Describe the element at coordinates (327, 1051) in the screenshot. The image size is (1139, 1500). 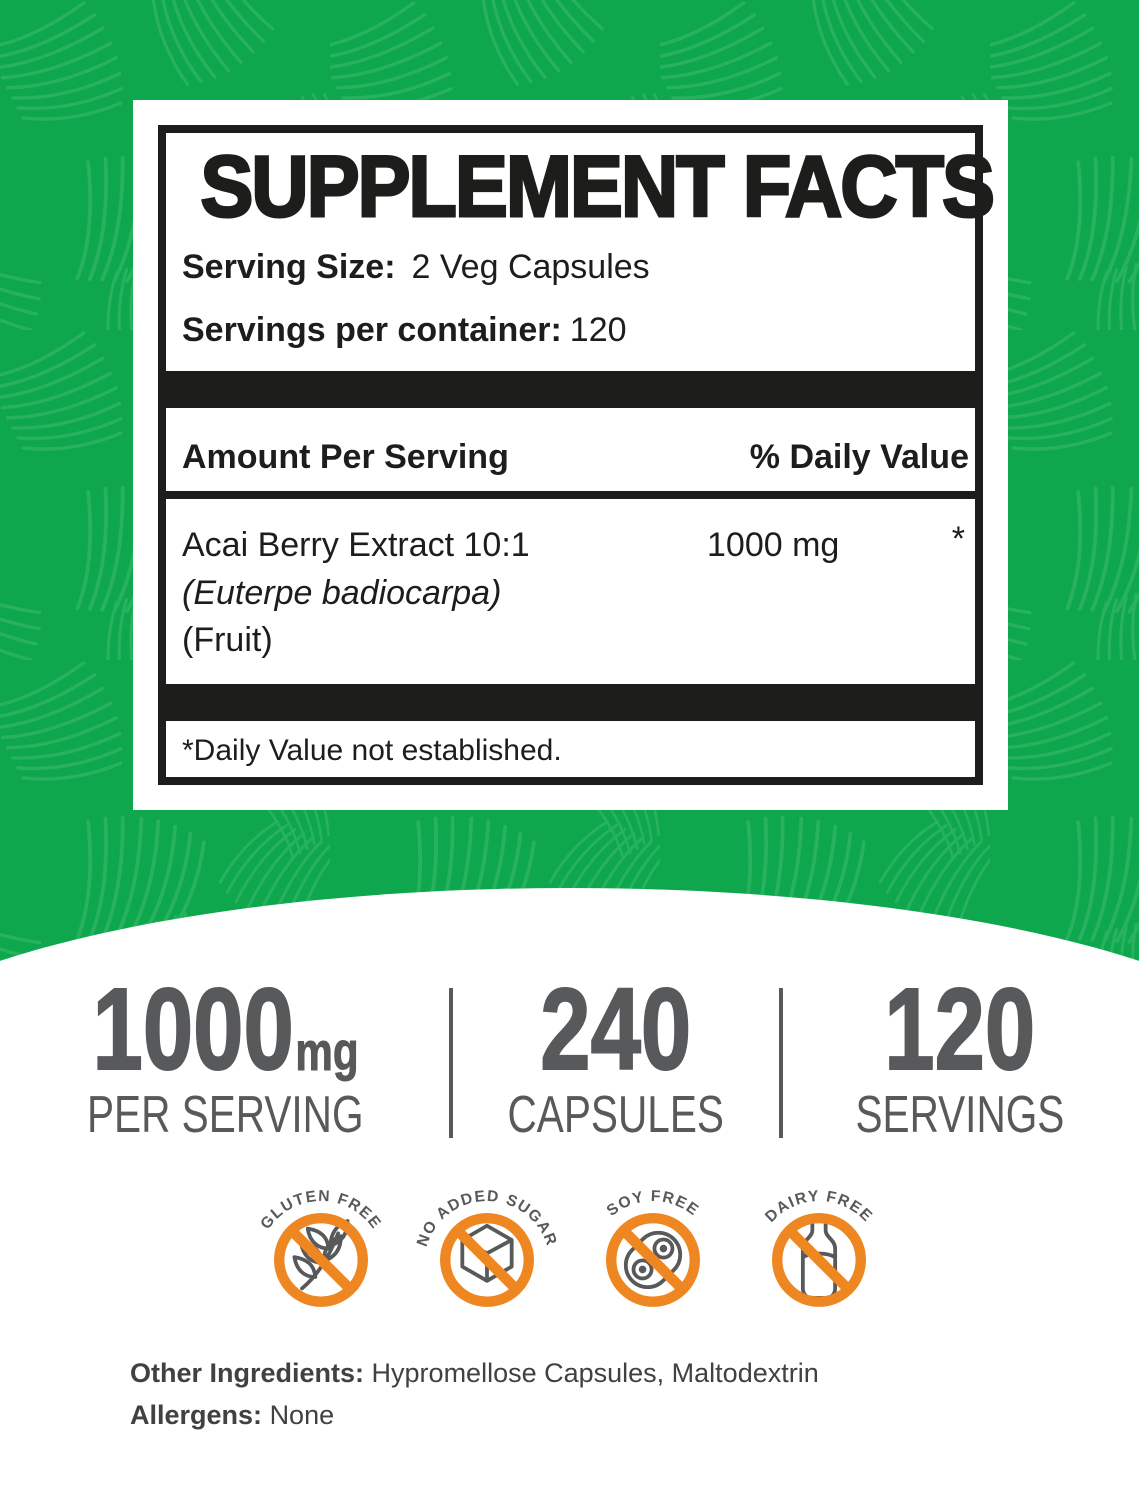
I see `stat-unit: mg` at that location.